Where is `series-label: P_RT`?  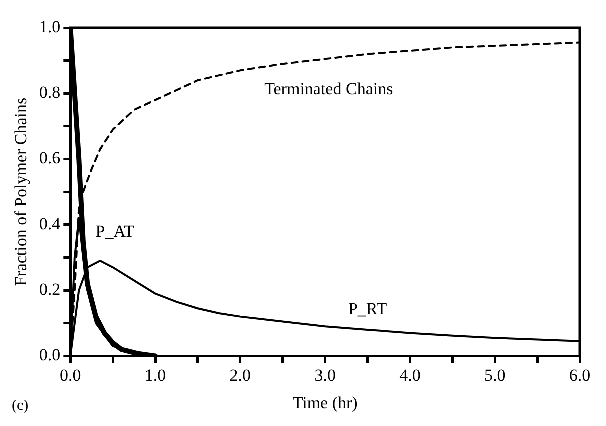 series-label: P_RT is located at coordinates (368, 308).